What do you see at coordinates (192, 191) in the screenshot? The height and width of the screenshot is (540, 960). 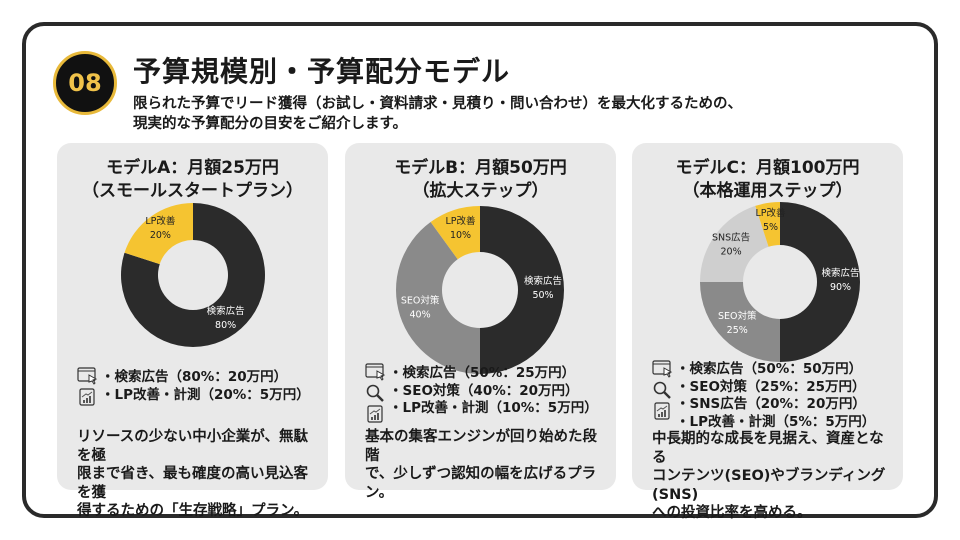 I see `card-title-line: （スモールスタートプラン）` at bounding box center [192, 191].